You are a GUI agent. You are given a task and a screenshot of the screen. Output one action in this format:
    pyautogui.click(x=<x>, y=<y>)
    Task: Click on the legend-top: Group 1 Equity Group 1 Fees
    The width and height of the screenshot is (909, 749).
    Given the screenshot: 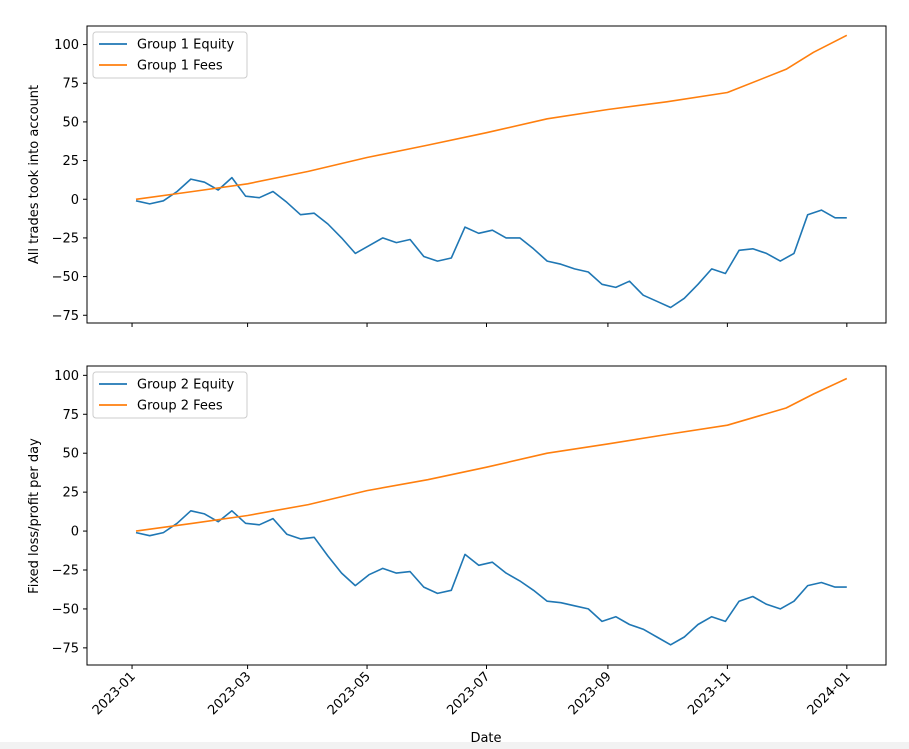 What is the action you would take?
    pyautogui.click(x=170, y=55)
    